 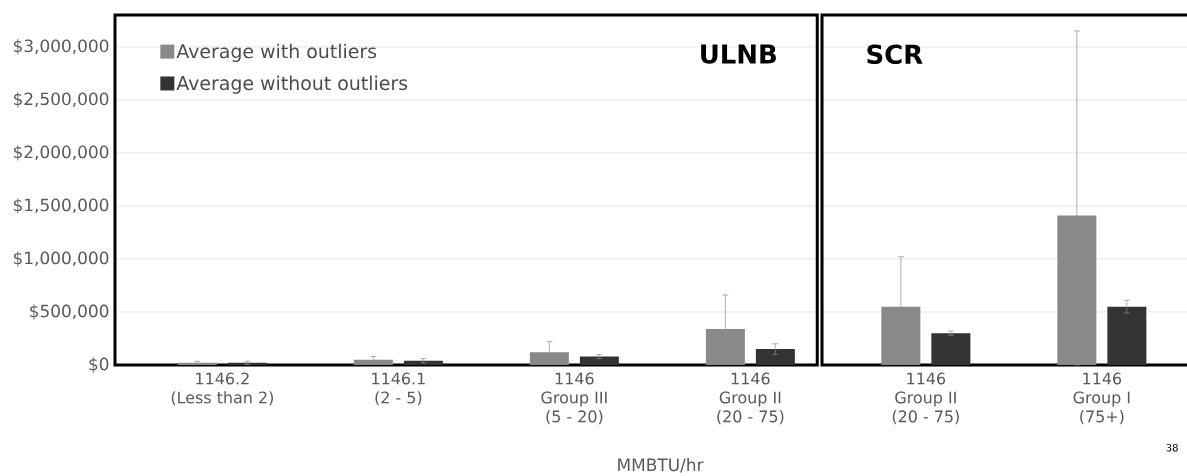 I want to click on x-tick-label: 1146 Group III (5 - 20), so click(x=574, y=398).